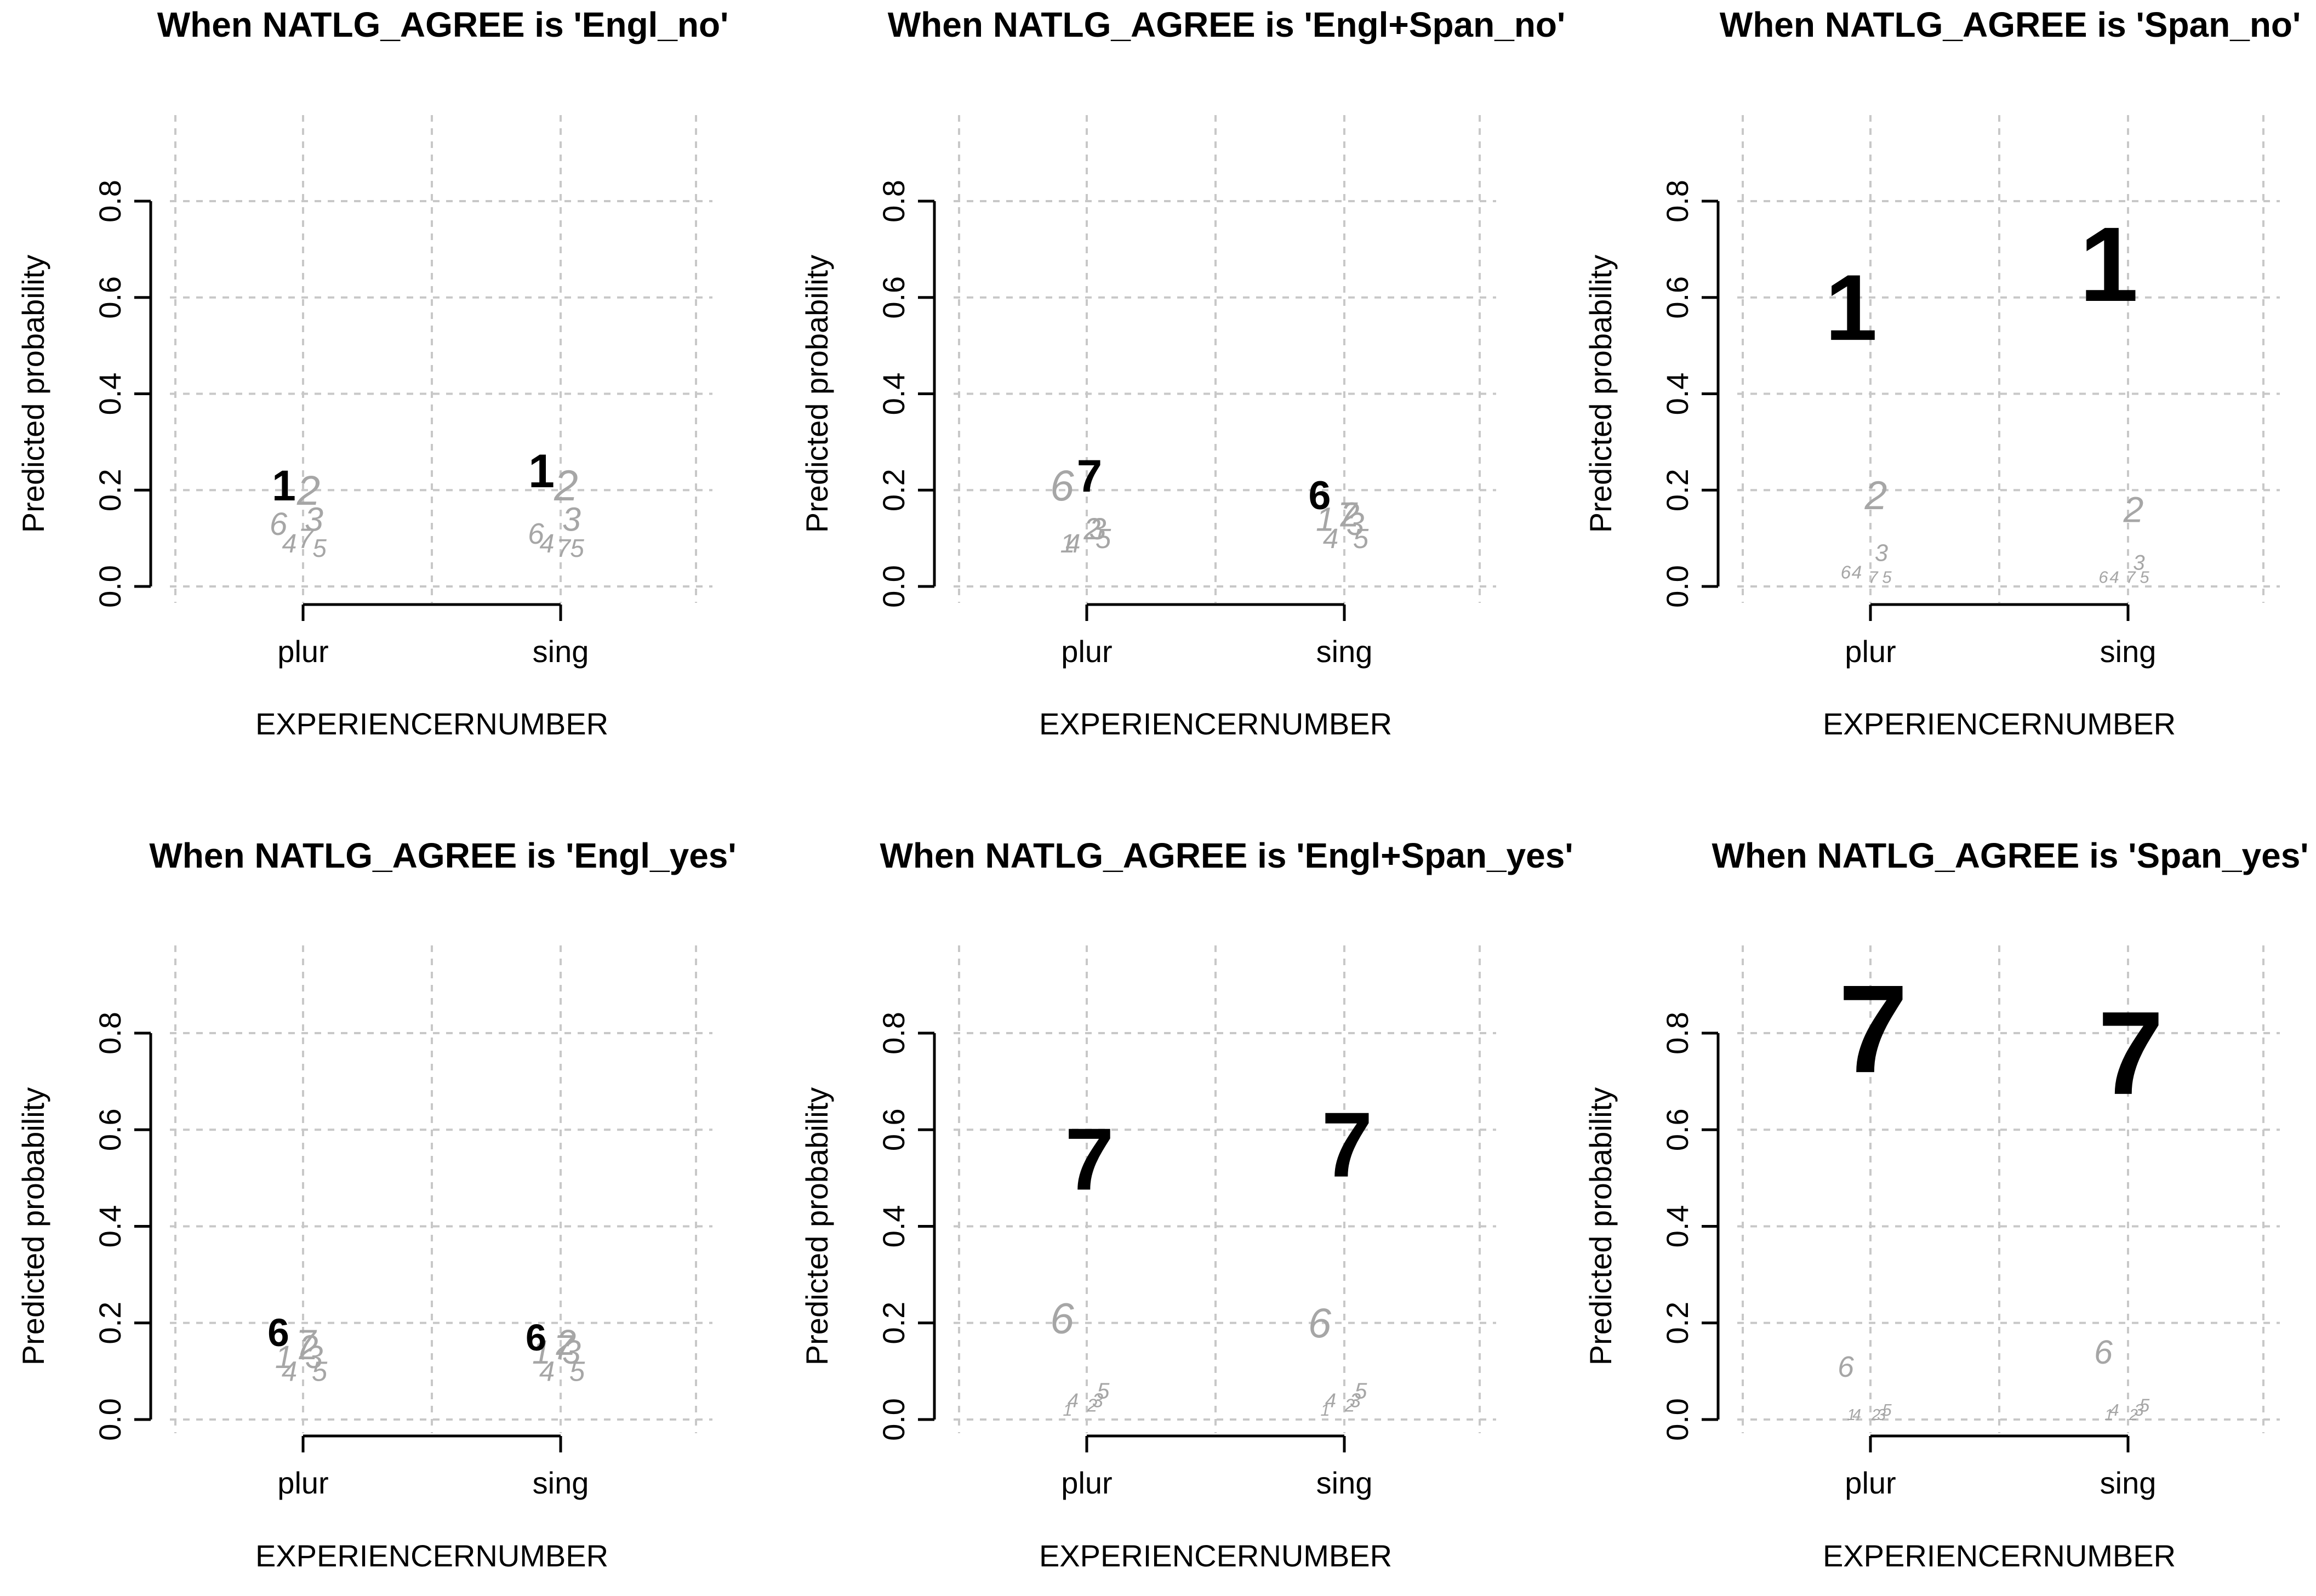 Image resolution: width=2316 pixels, height=1596 pixels. What do you see at coordinates (1227, 24) in the screenshot?
I see `panel-title: When NATLG_AGREE is 'Engl+Span_no'` at bounding box center [1227, 24].